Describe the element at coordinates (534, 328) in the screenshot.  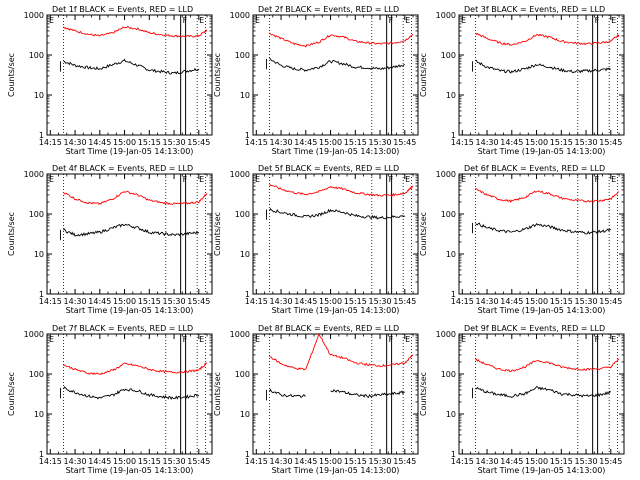
I see `panel-title: Det 9f BLACK = Events, RED = LLD` at that location.